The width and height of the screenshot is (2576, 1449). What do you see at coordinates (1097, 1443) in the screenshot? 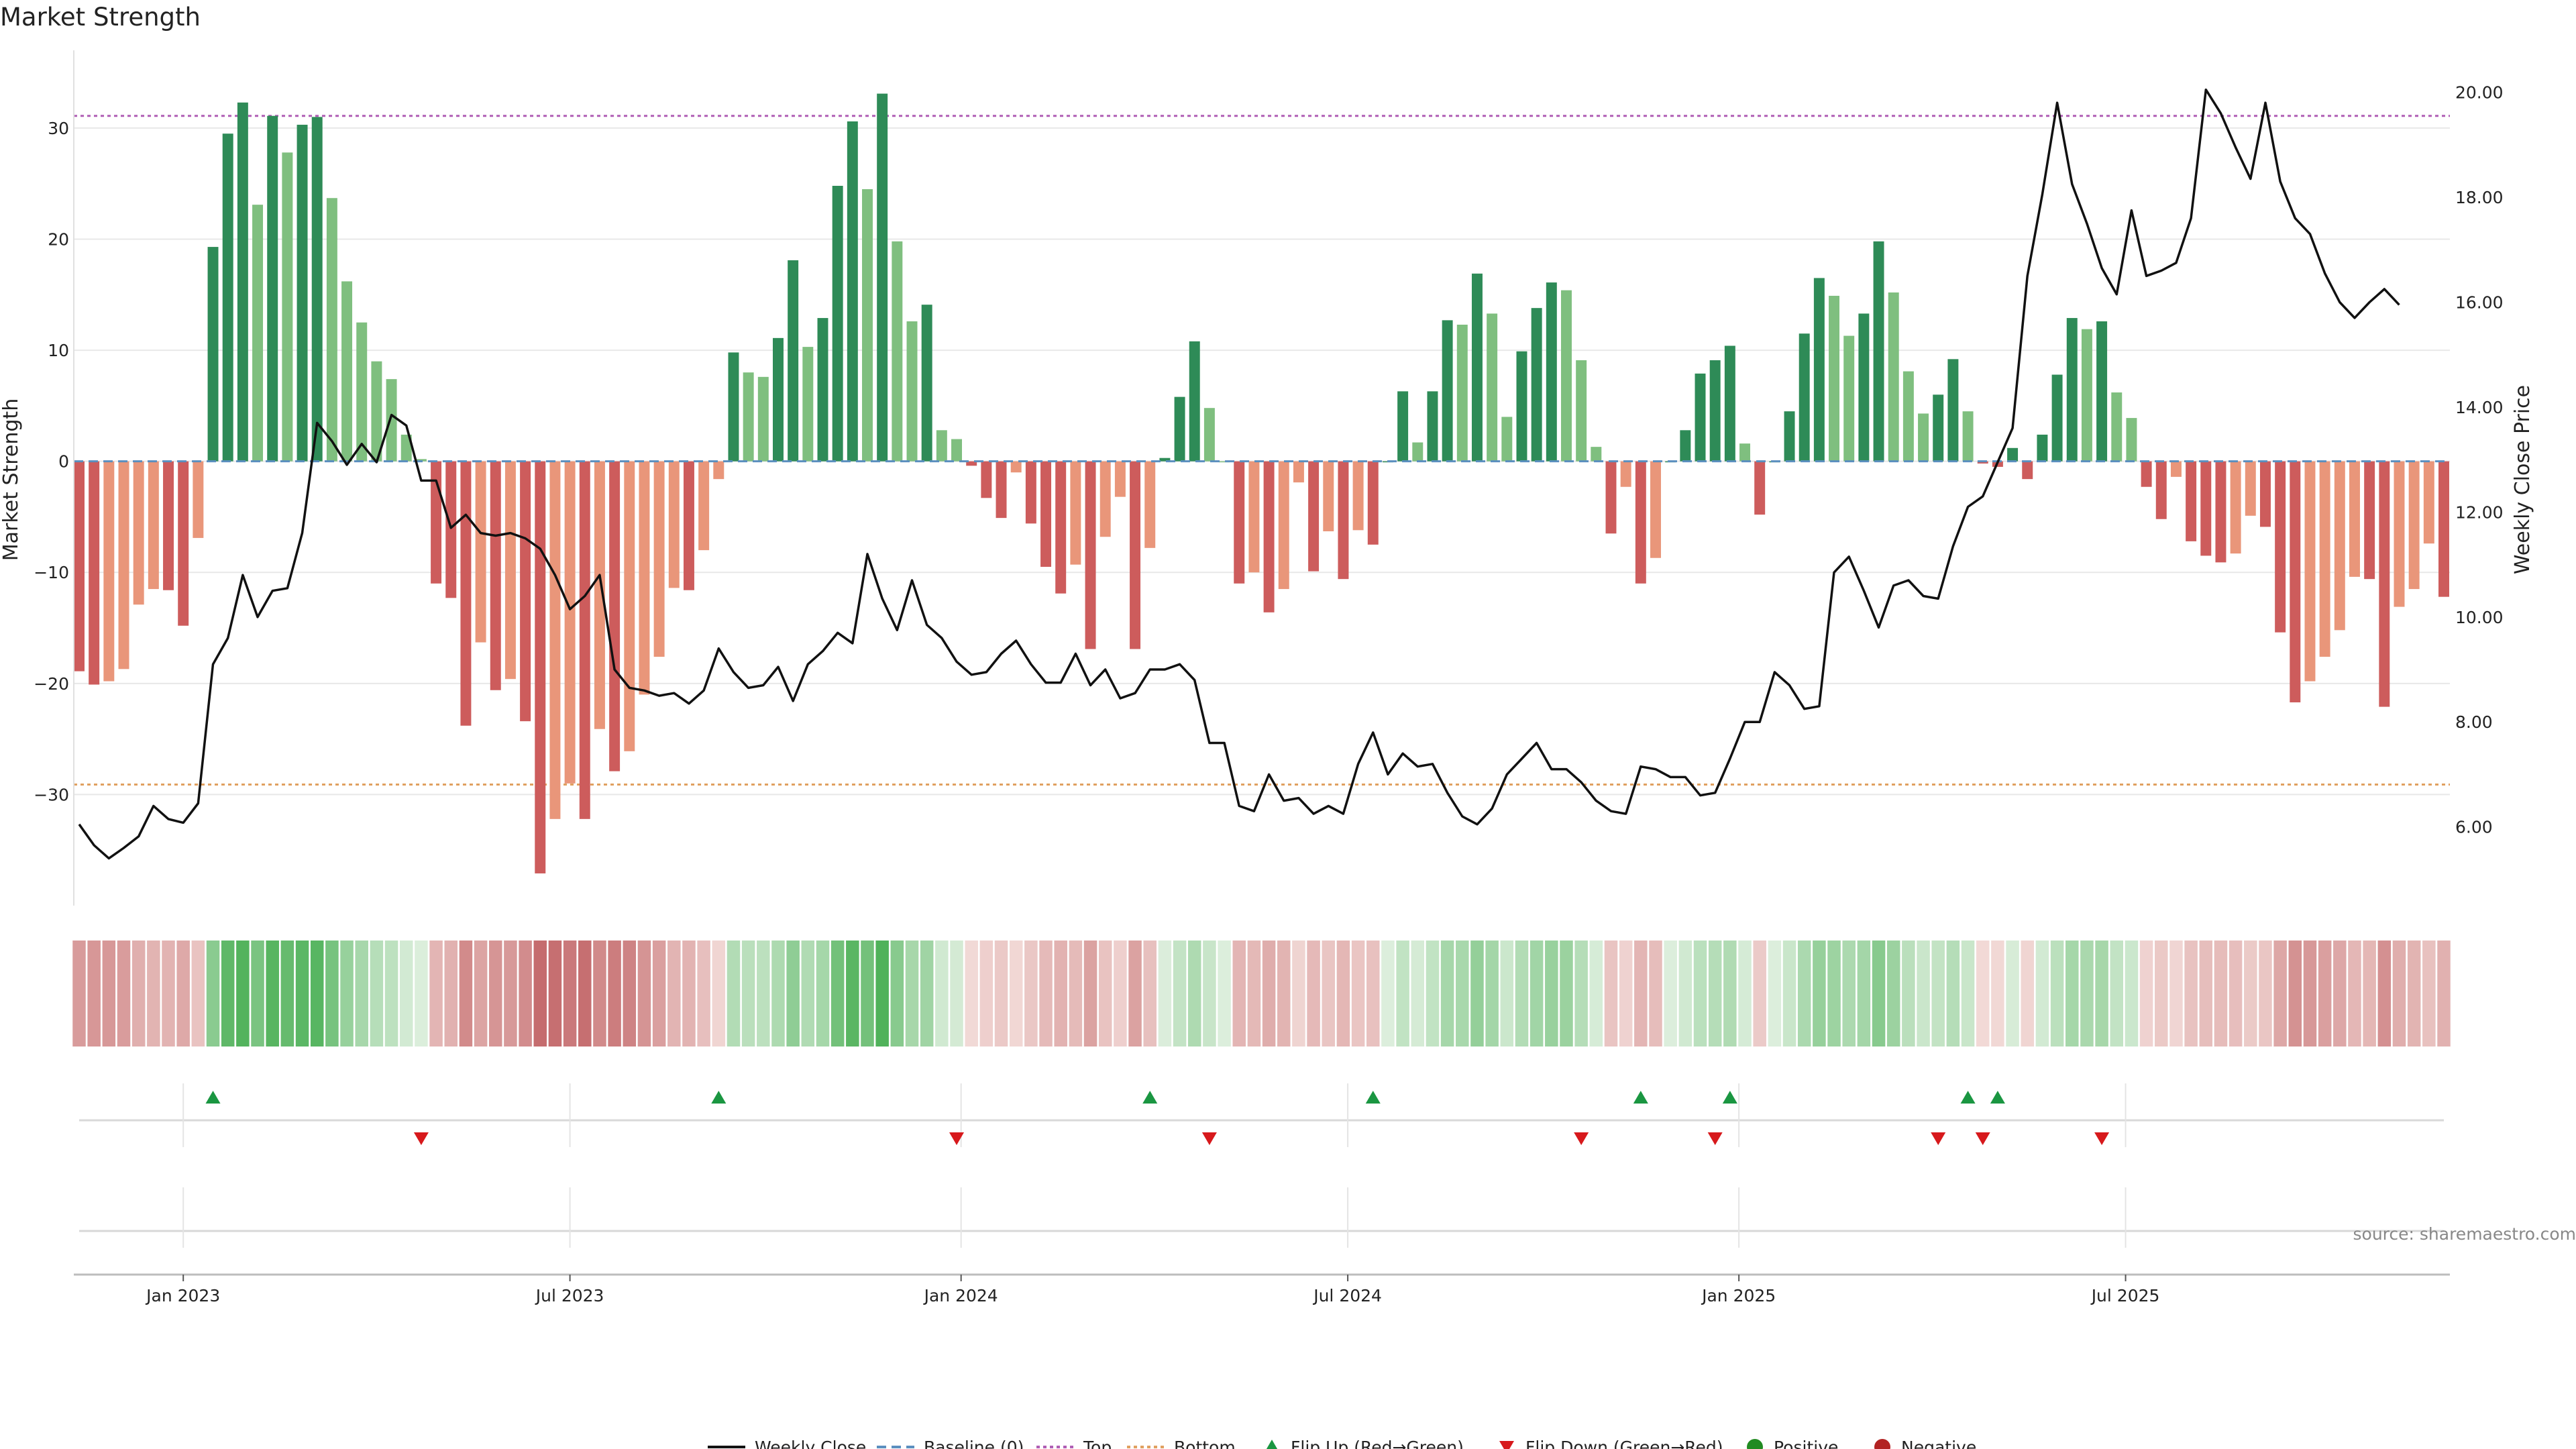
I see `legend-label-2: Top` at bounding box center [1097, 1443].